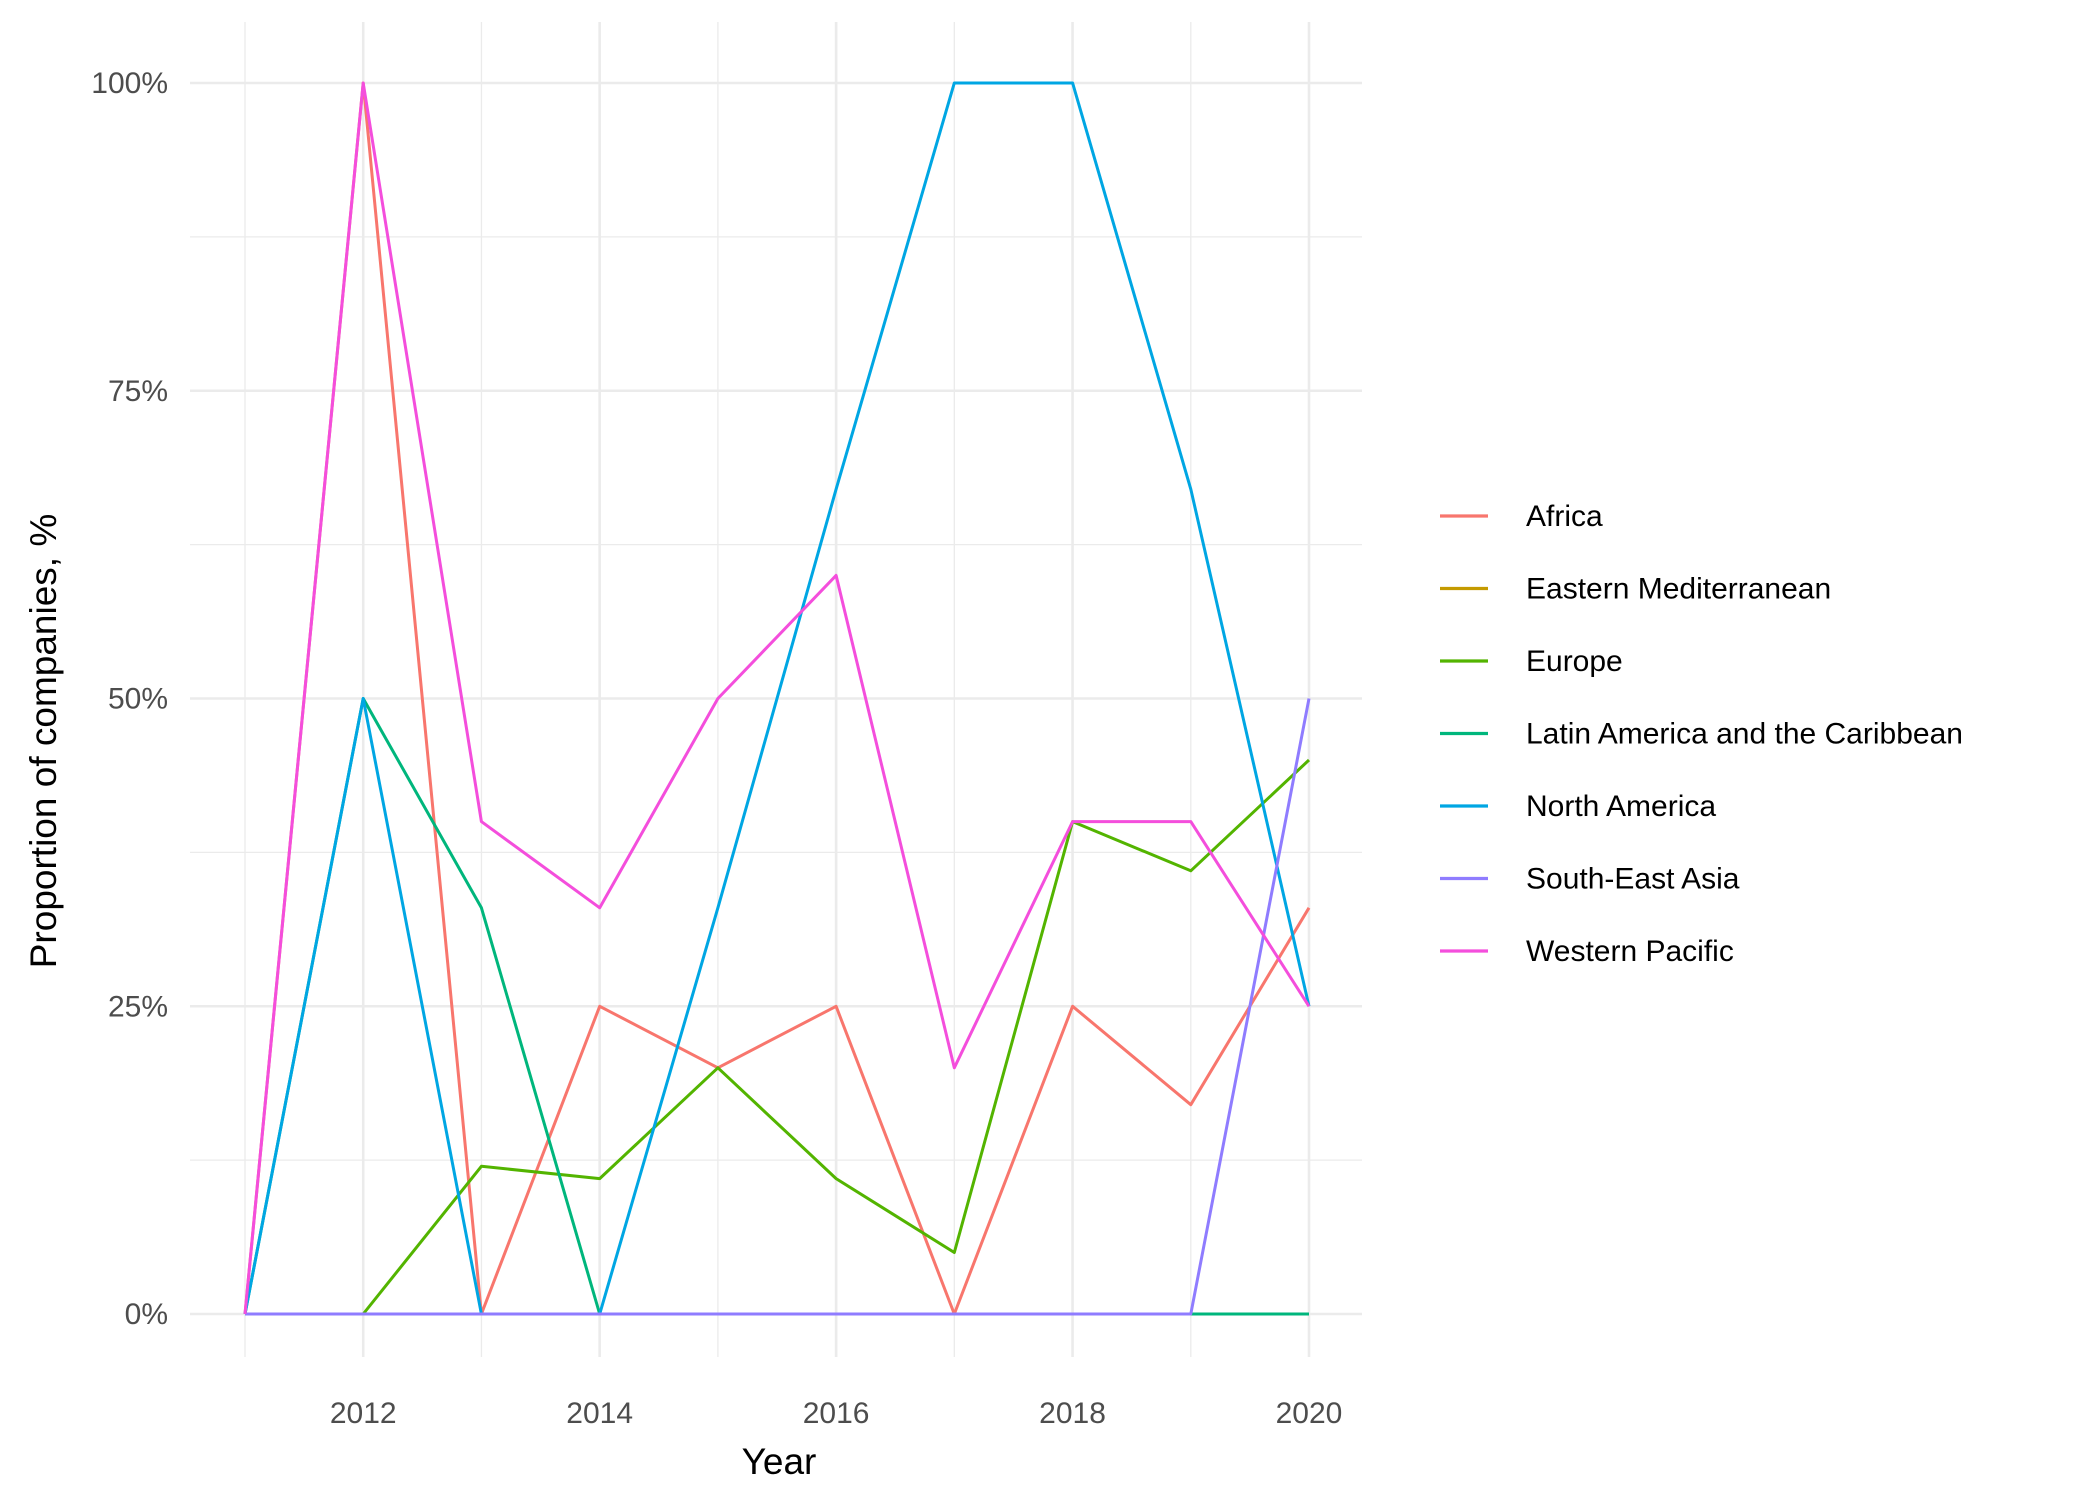  What do you see at coordinates (1633, 879) in the screenshot?
I see `legend-label: South-East Asia` at bounding box center [1633, 879].